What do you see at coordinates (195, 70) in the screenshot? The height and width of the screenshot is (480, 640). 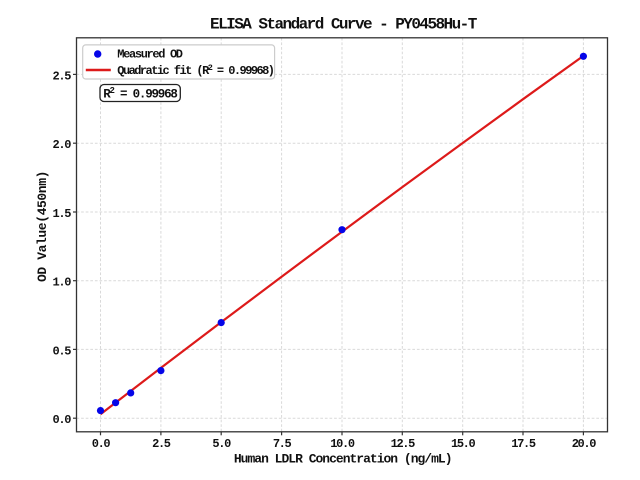 I see `svg-text: Quadratic fit (R2 = 0.99968)` at bounding box center [195, 70].